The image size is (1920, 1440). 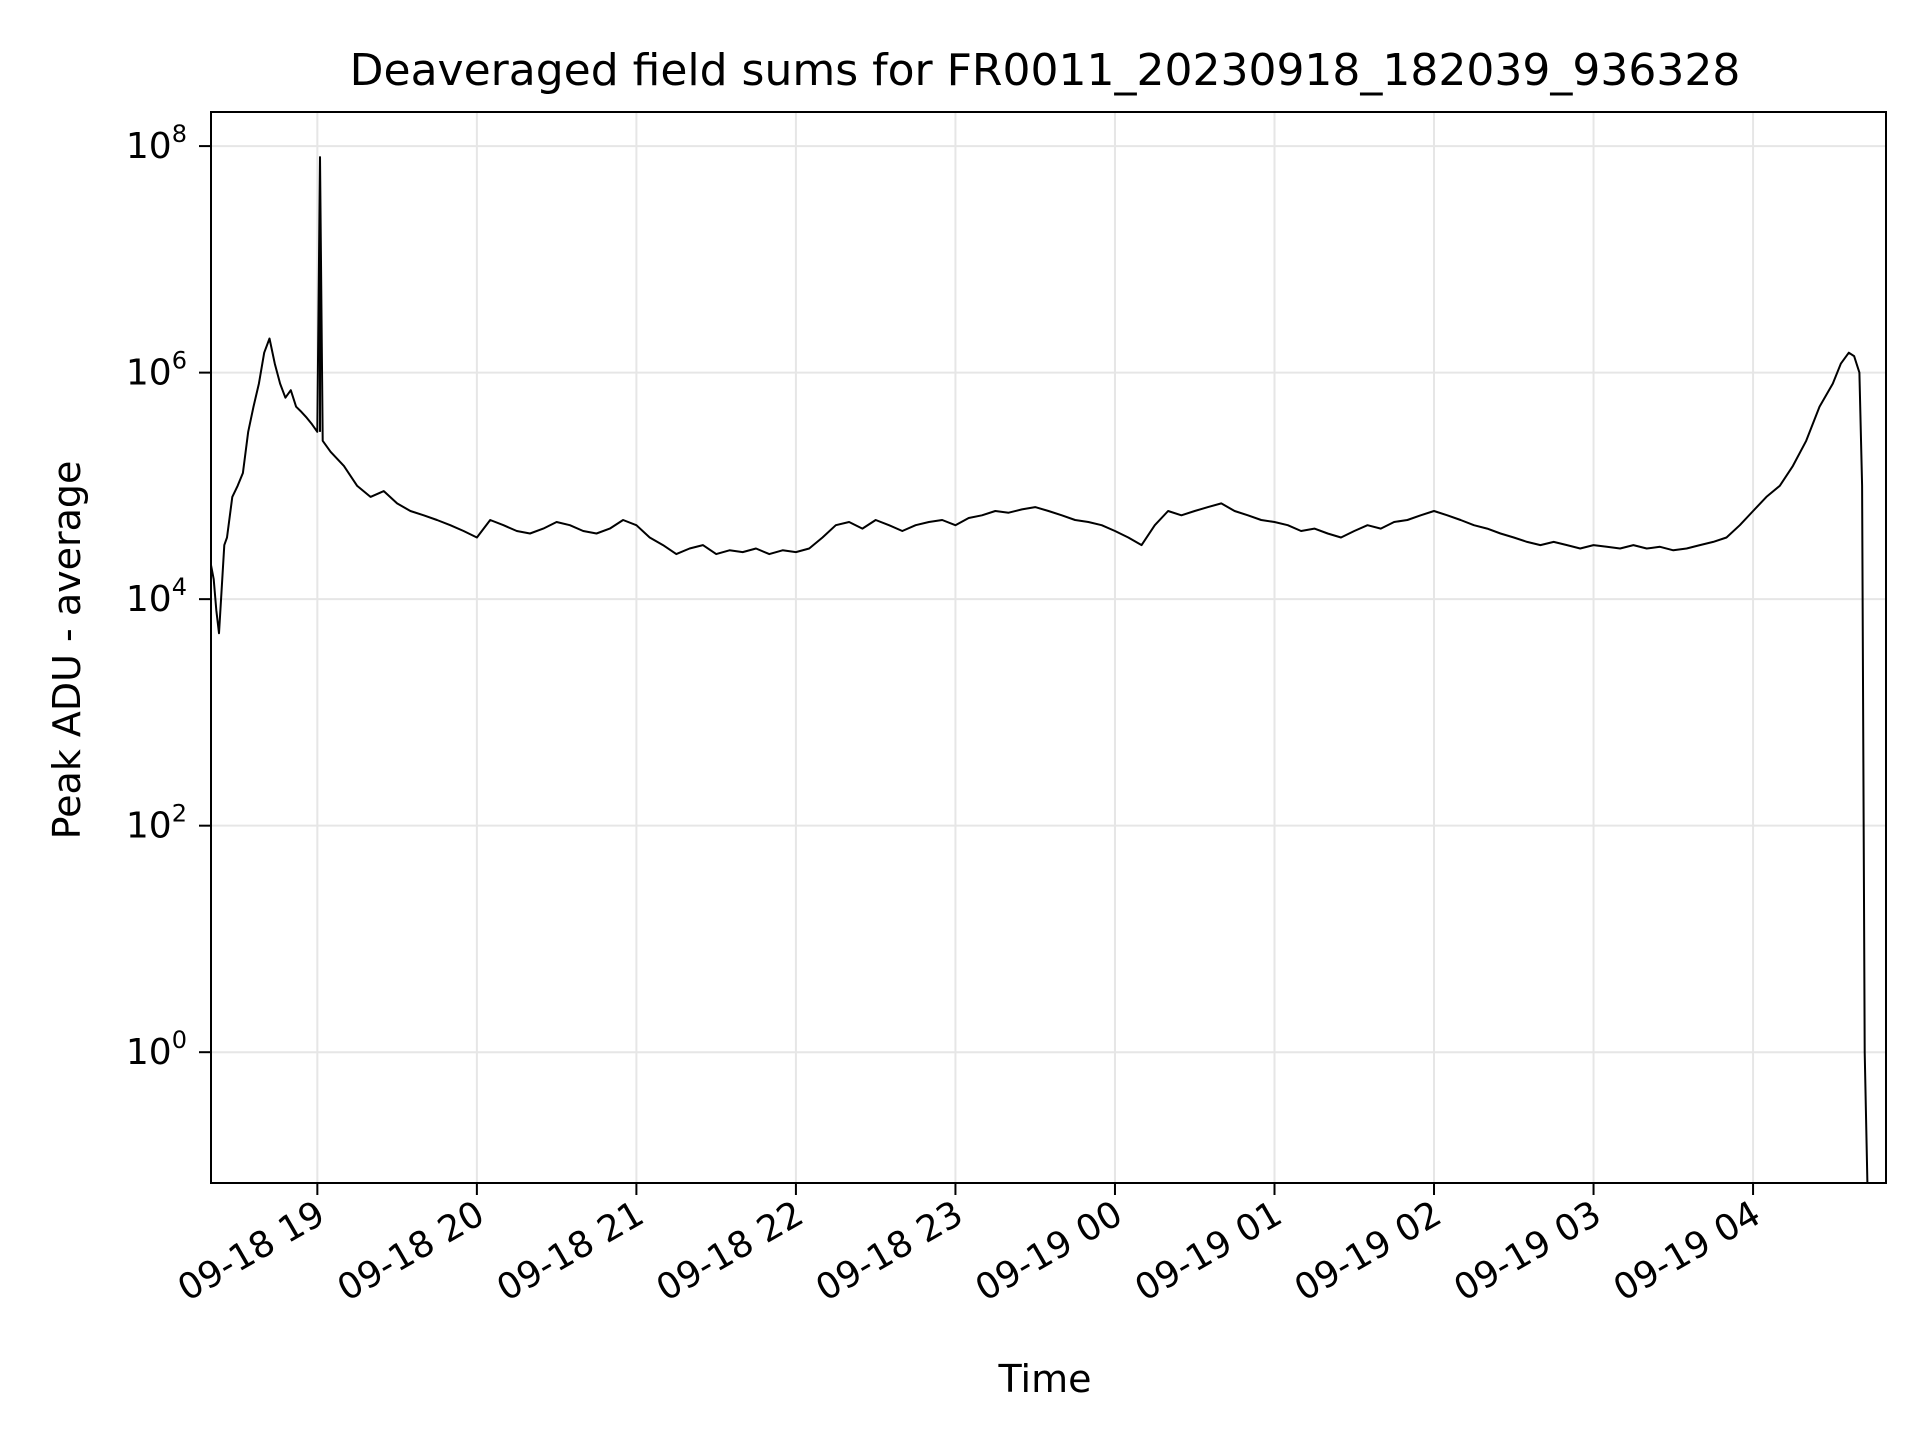 I want to click on x-axis-label: Time, so click(x=1045, y=1379).